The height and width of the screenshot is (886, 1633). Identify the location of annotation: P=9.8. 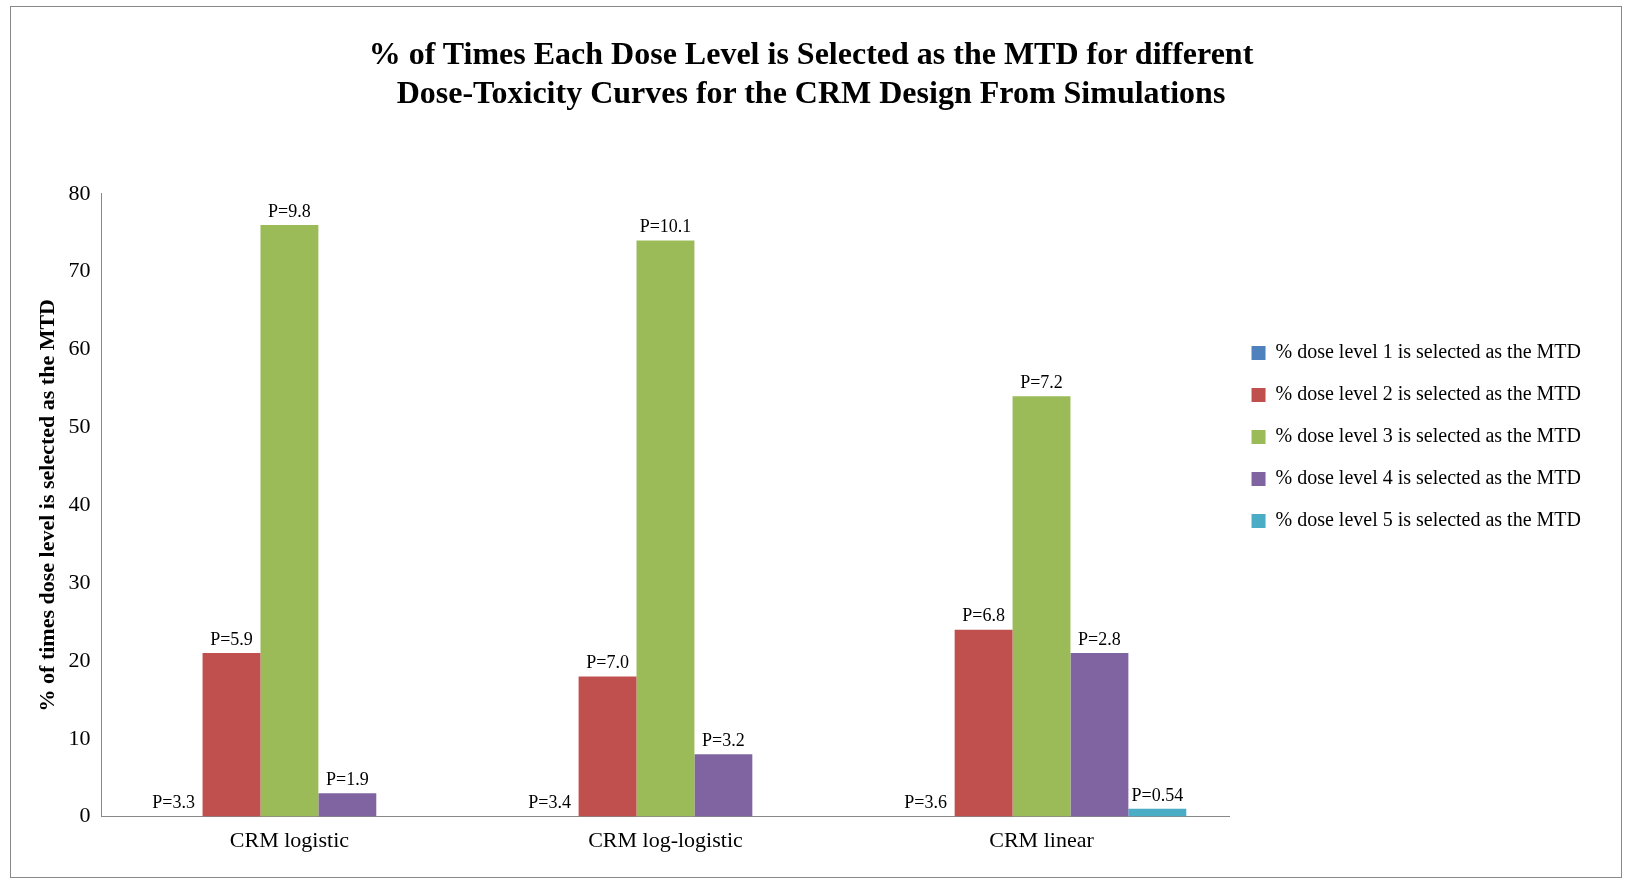
(289, 210).